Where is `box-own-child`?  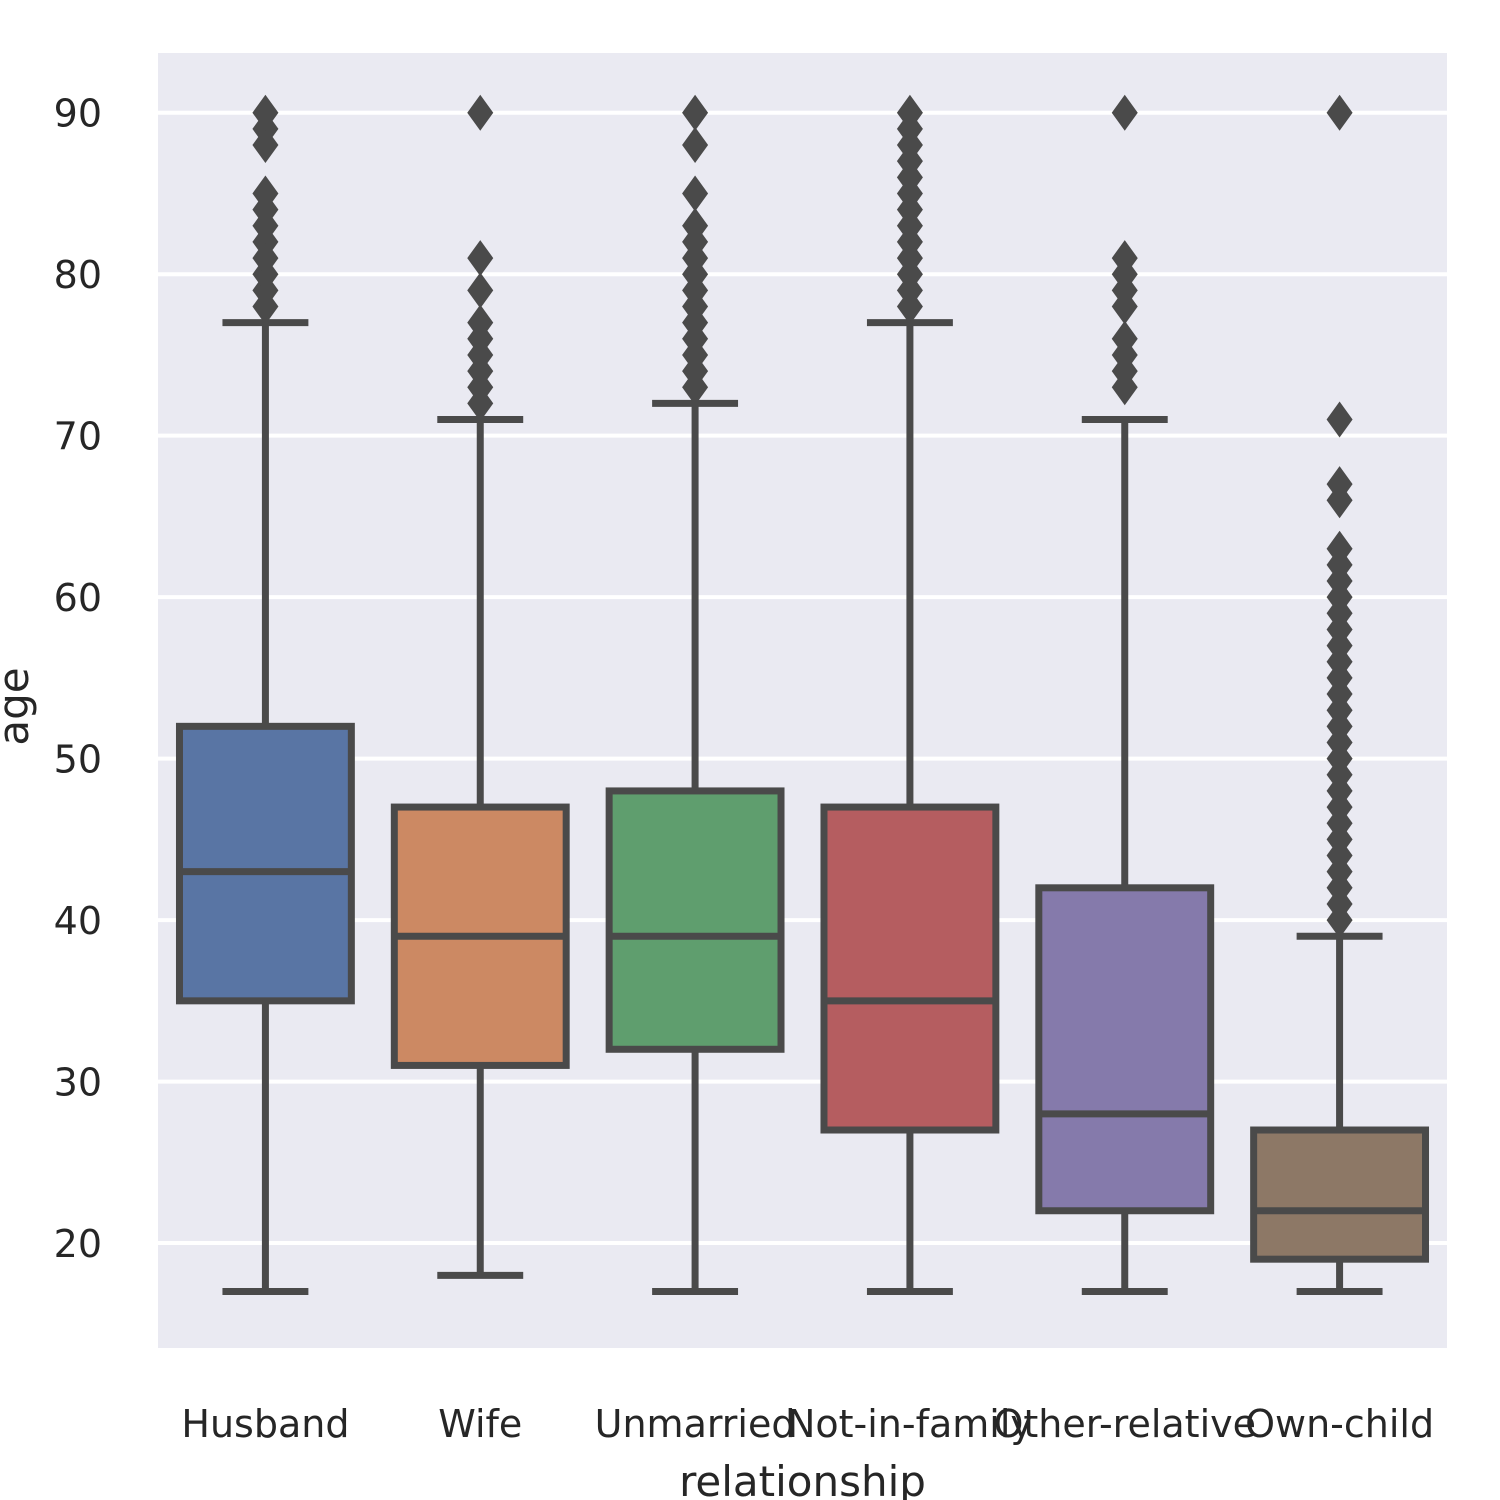
box-own-child is located at coordinates (1340, 694).